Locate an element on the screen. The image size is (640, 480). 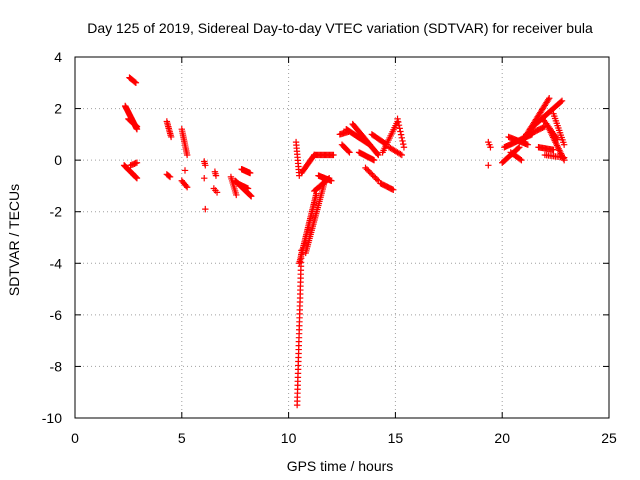
y-tick-label: -4 is located at coordinates (56, 263).